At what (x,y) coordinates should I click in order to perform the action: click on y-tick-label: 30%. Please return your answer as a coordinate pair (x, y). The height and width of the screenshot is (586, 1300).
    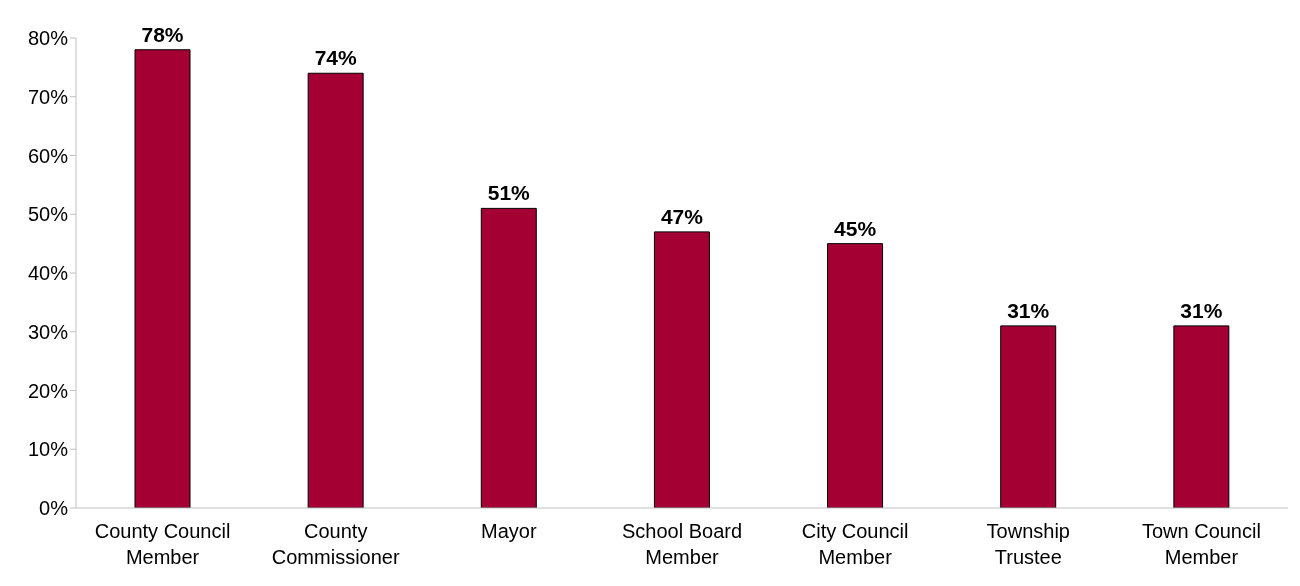
    Looking at the image, I should click on (48, 331).